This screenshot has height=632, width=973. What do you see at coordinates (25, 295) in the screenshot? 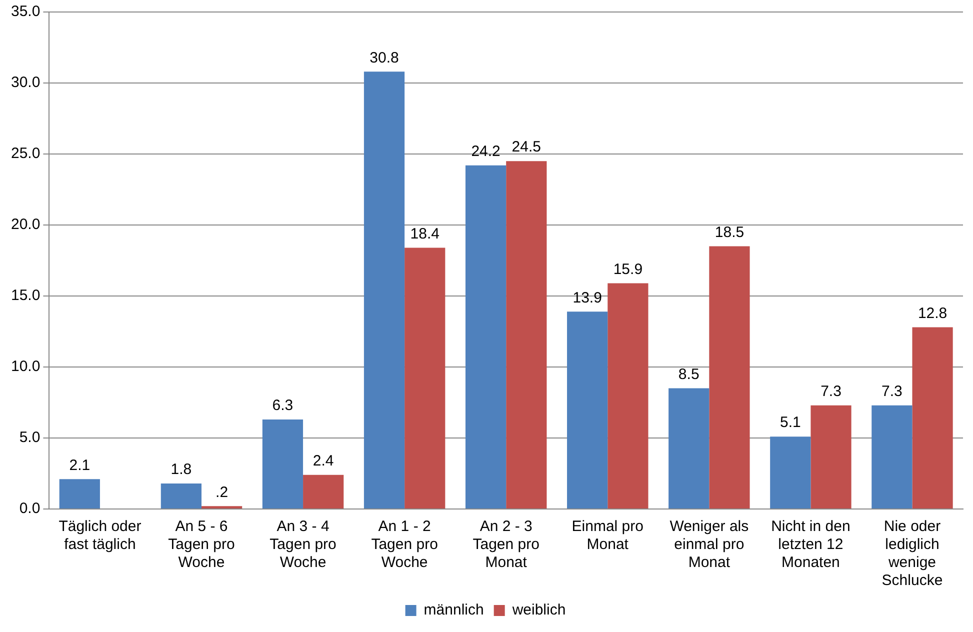
I see `y-tick-label: 15.0` at bounding box center [25, 295].